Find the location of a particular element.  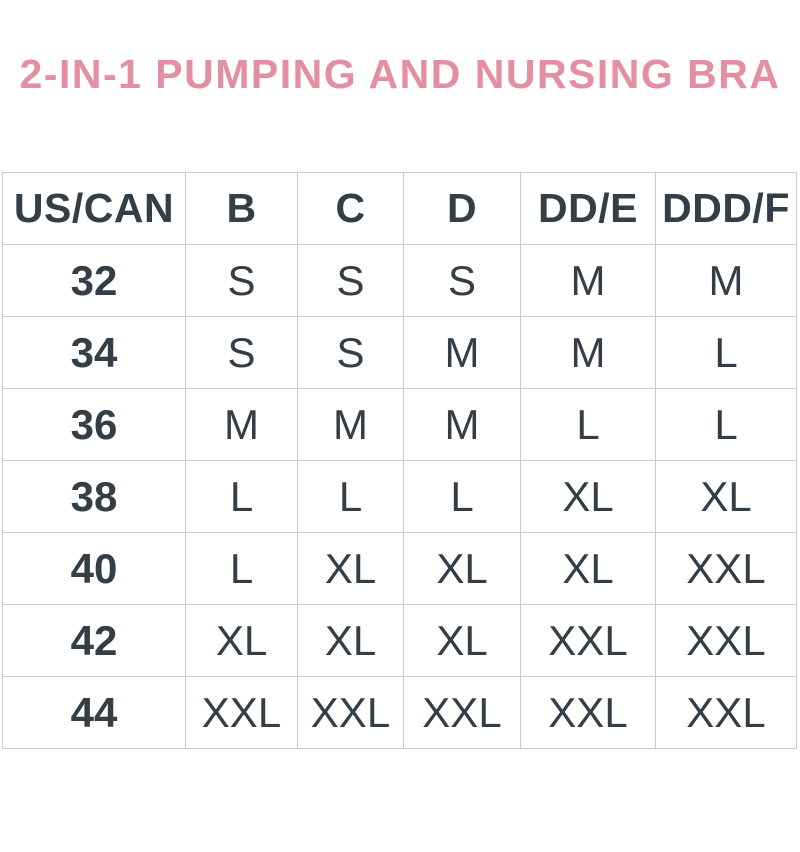

band-size-cell: 36 is located at coordinates (94, 424).